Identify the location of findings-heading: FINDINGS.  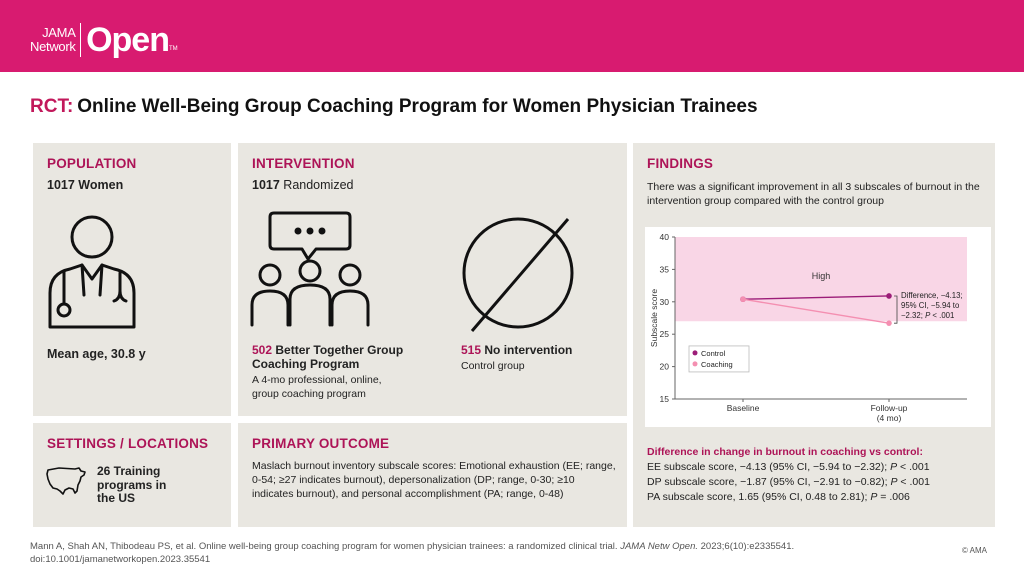
(680, 163).